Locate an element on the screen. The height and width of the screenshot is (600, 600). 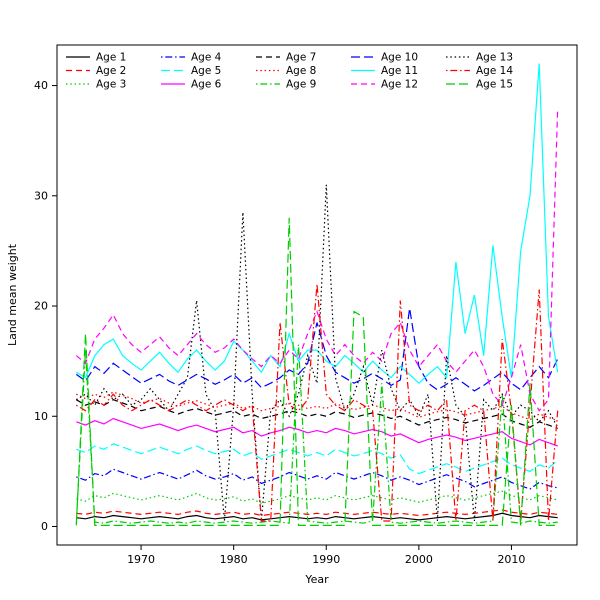
legend-label-age-4: Age 4 is located at coordinates (206, 58).